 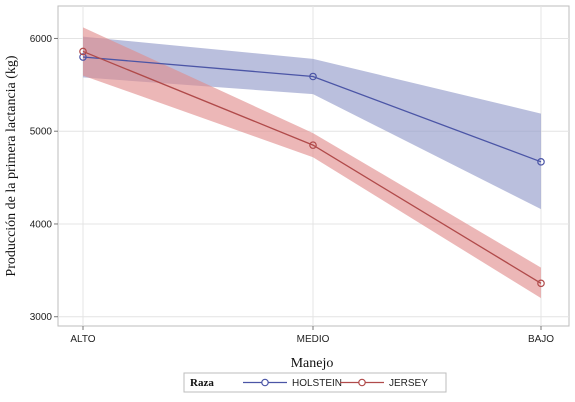 I want to click on y-tick-label: 5000, so click(x=41, y=132).